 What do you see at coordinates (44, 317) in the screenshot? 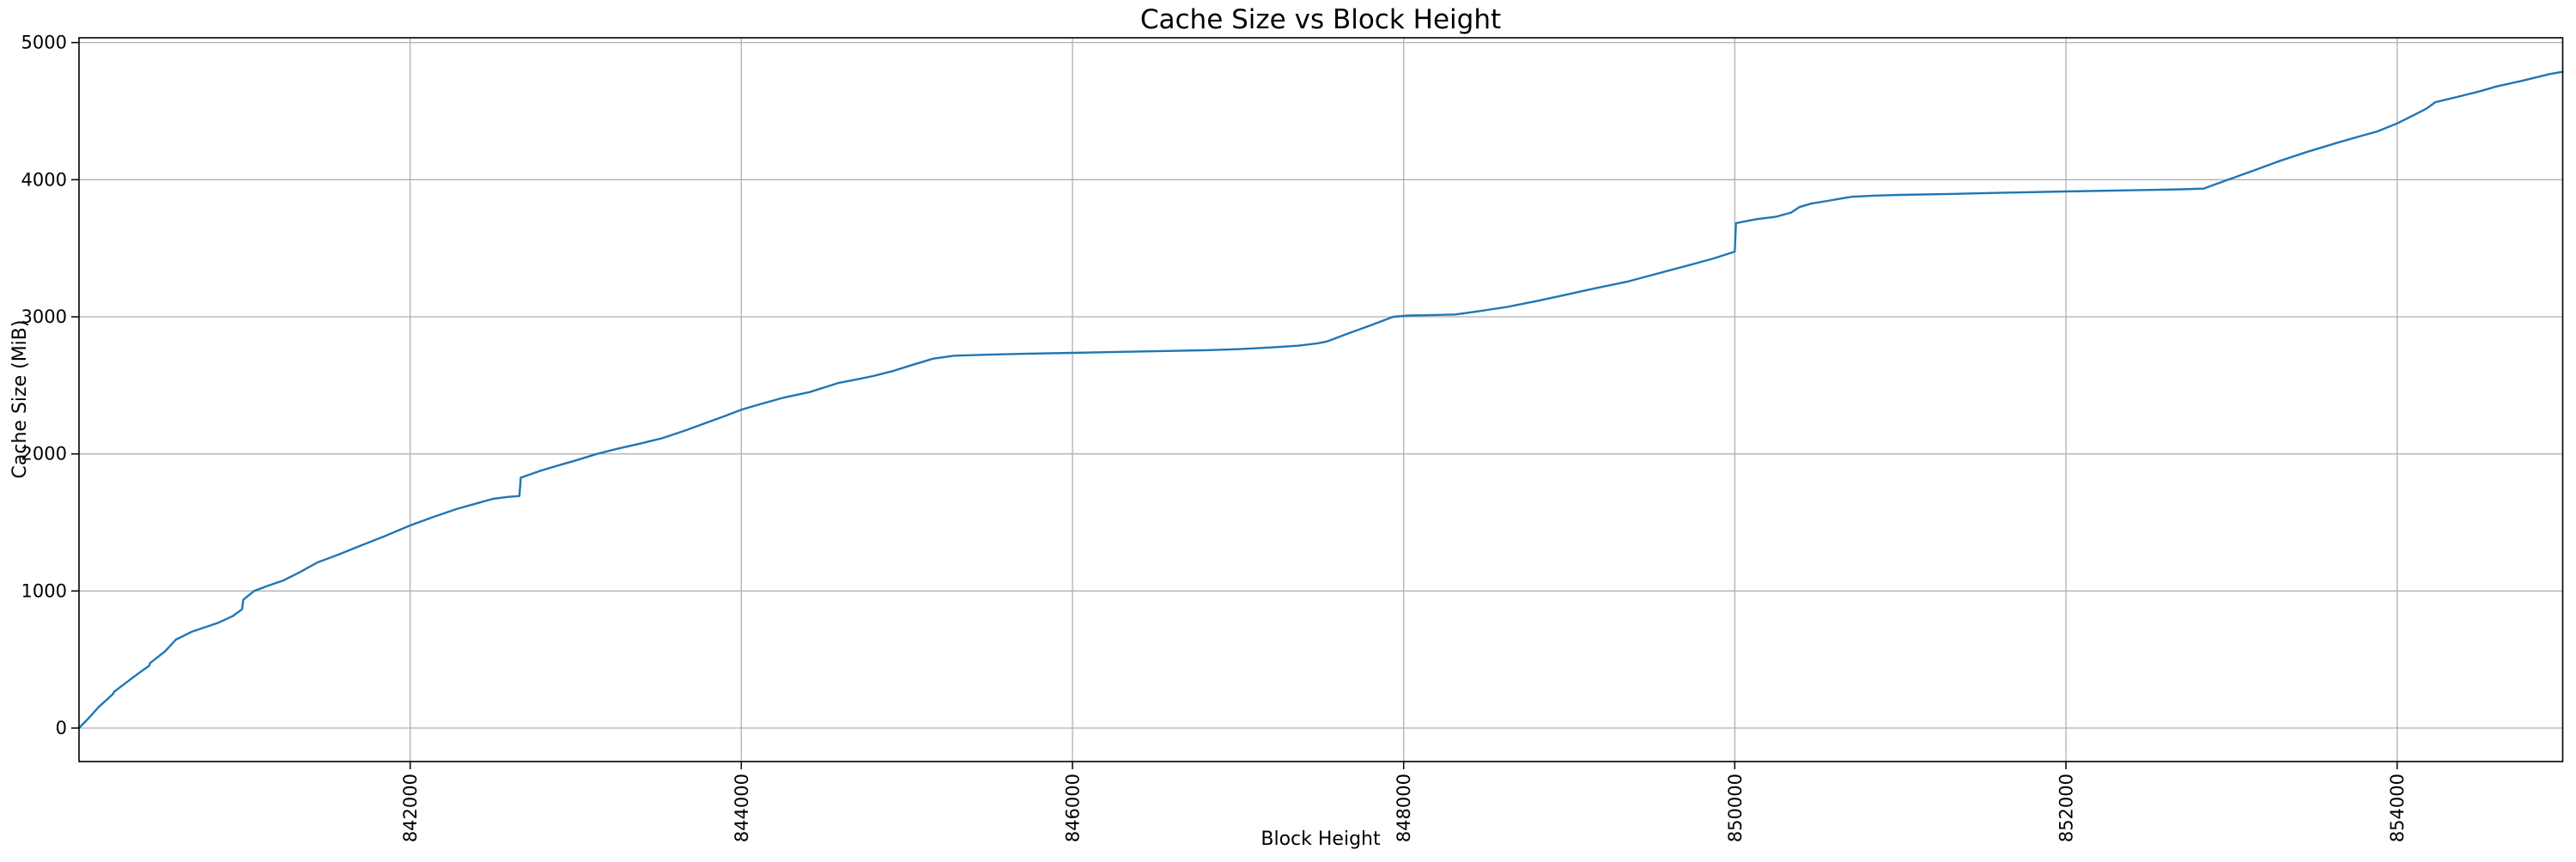
I see `y-tick-label: 3000` at bounding box center [44, 317].